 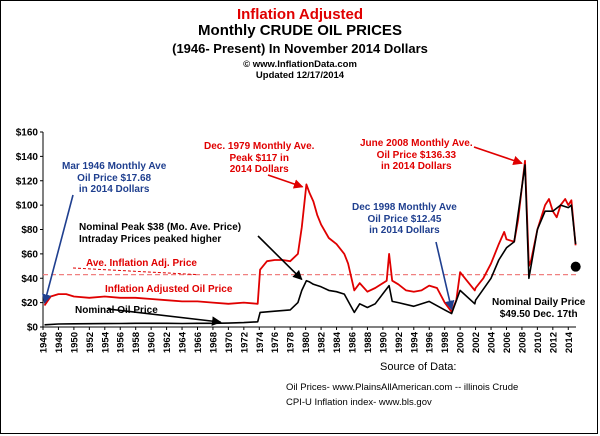 What do you see at coordinates (285, 181) in the screenshot?
I see `arrow-dec-1979` at bounding box center [285, 181].